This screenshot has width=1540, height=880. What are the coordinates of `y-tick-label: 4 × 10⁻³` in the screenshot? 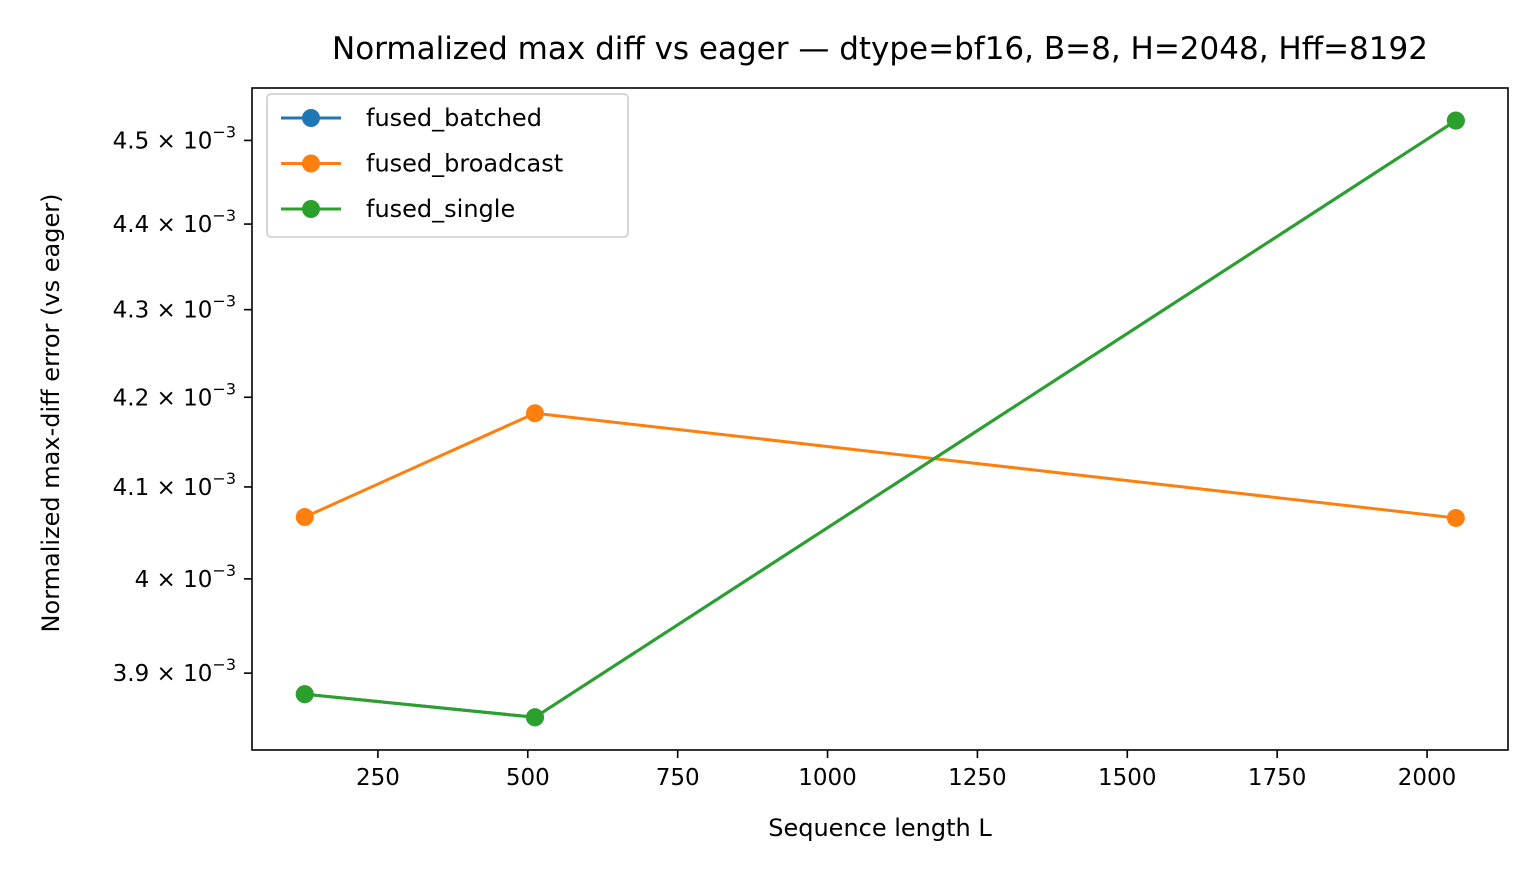 It's located at (185, 577).